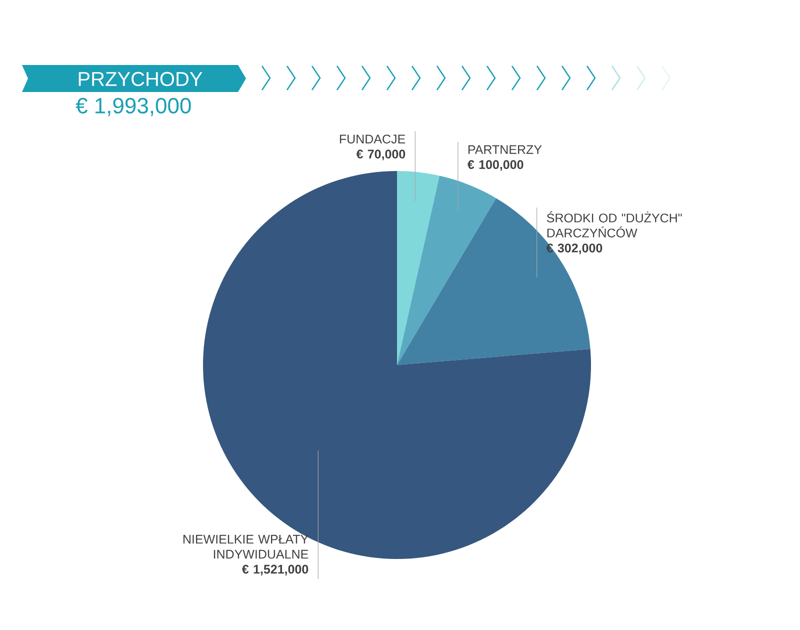 This screenshot has height=630, width=800. What do you see at coordinates (614, 224) in the screenshot?
I see `slice-label: ŚRODKI OD "DUŻYCH" DARCZYŃCÓW` at bounding box center [614, 224].